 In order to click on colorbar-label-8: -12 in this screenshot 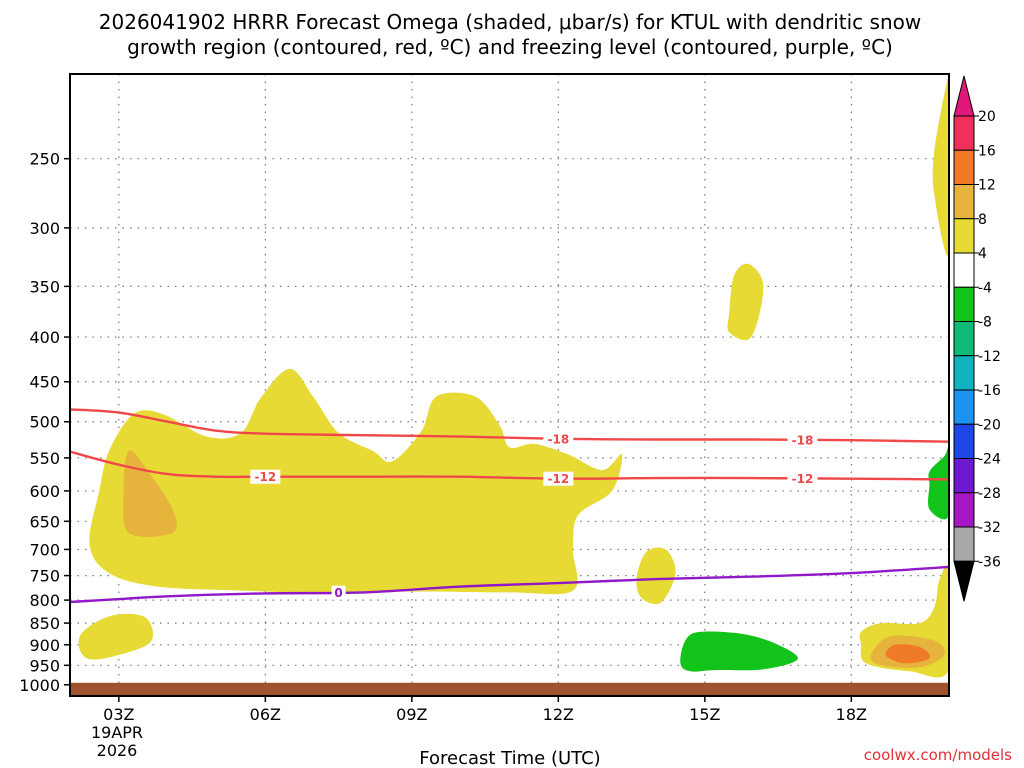, I will do `click(989, 357)`.